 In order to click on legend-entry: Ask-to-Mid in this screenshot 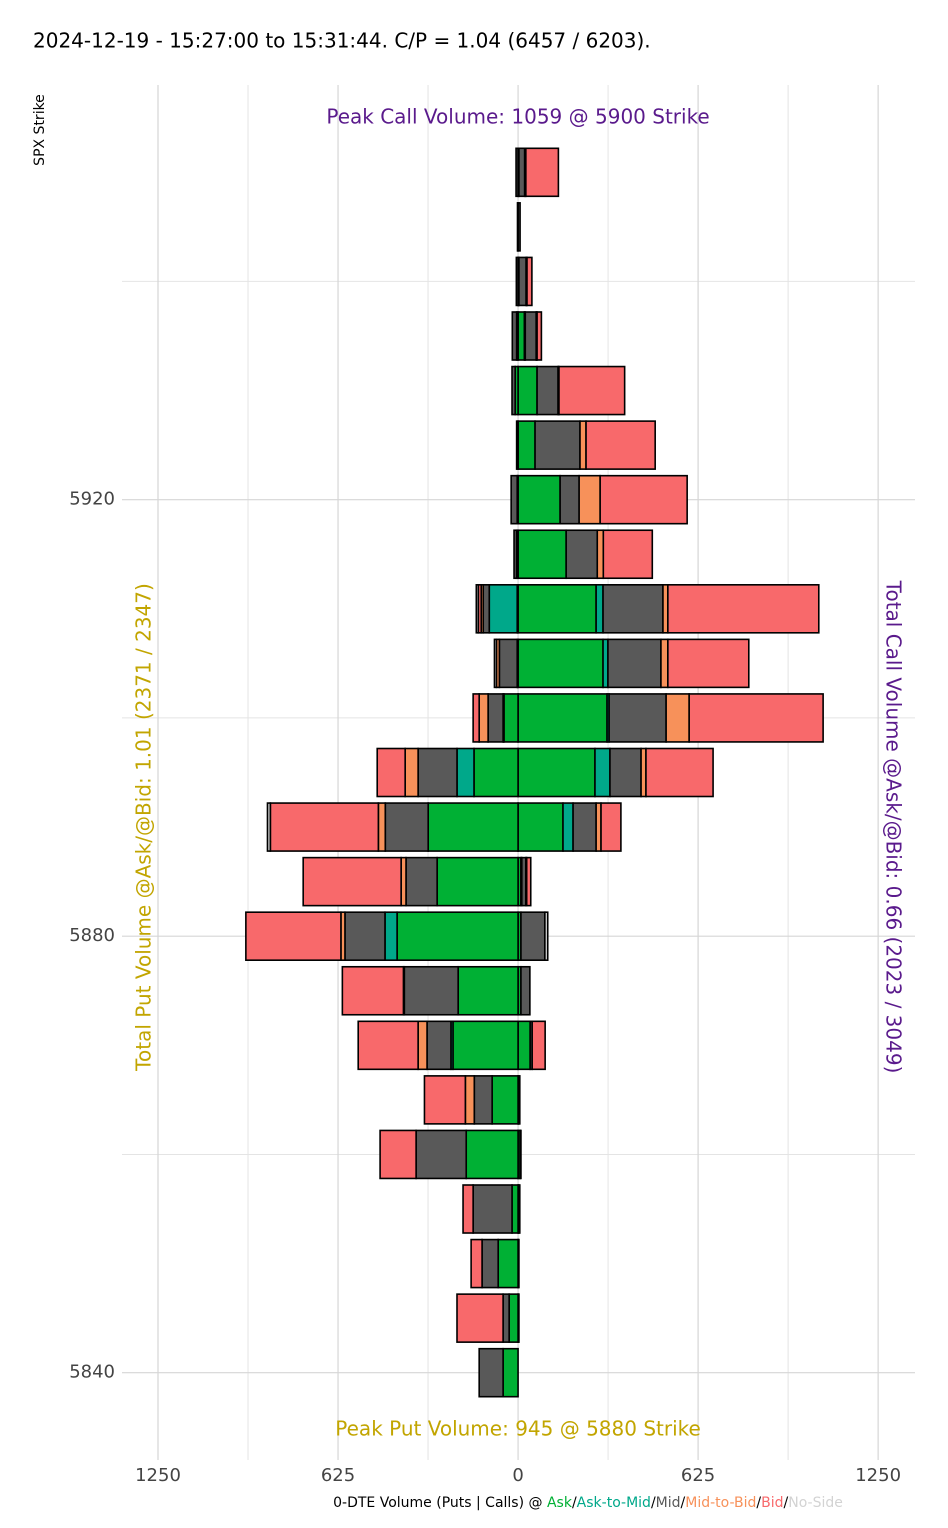, I will do `click(614, 1503)`.